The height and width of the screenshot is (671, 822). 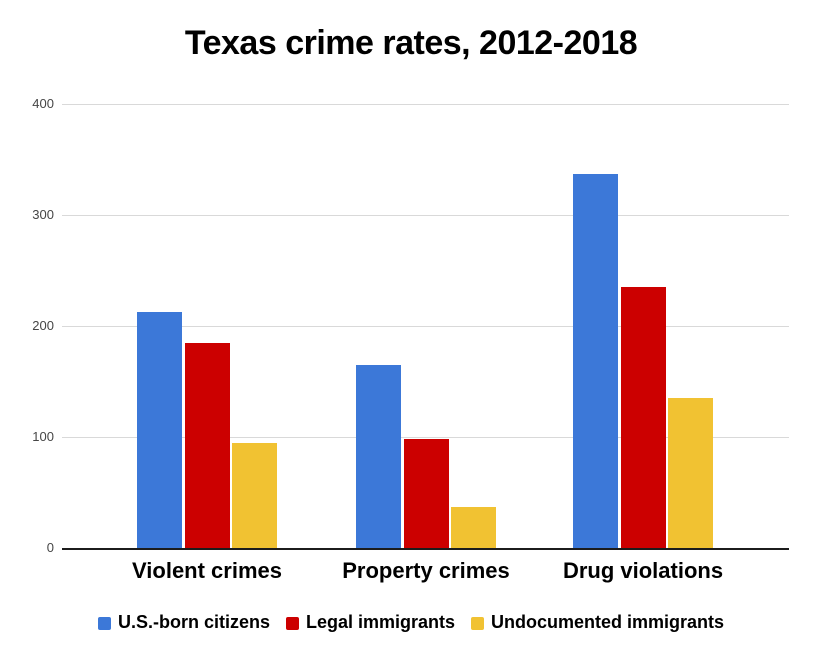 I want to click on category-label-property-crimes: Property crimes, so click(x=426, y=570).